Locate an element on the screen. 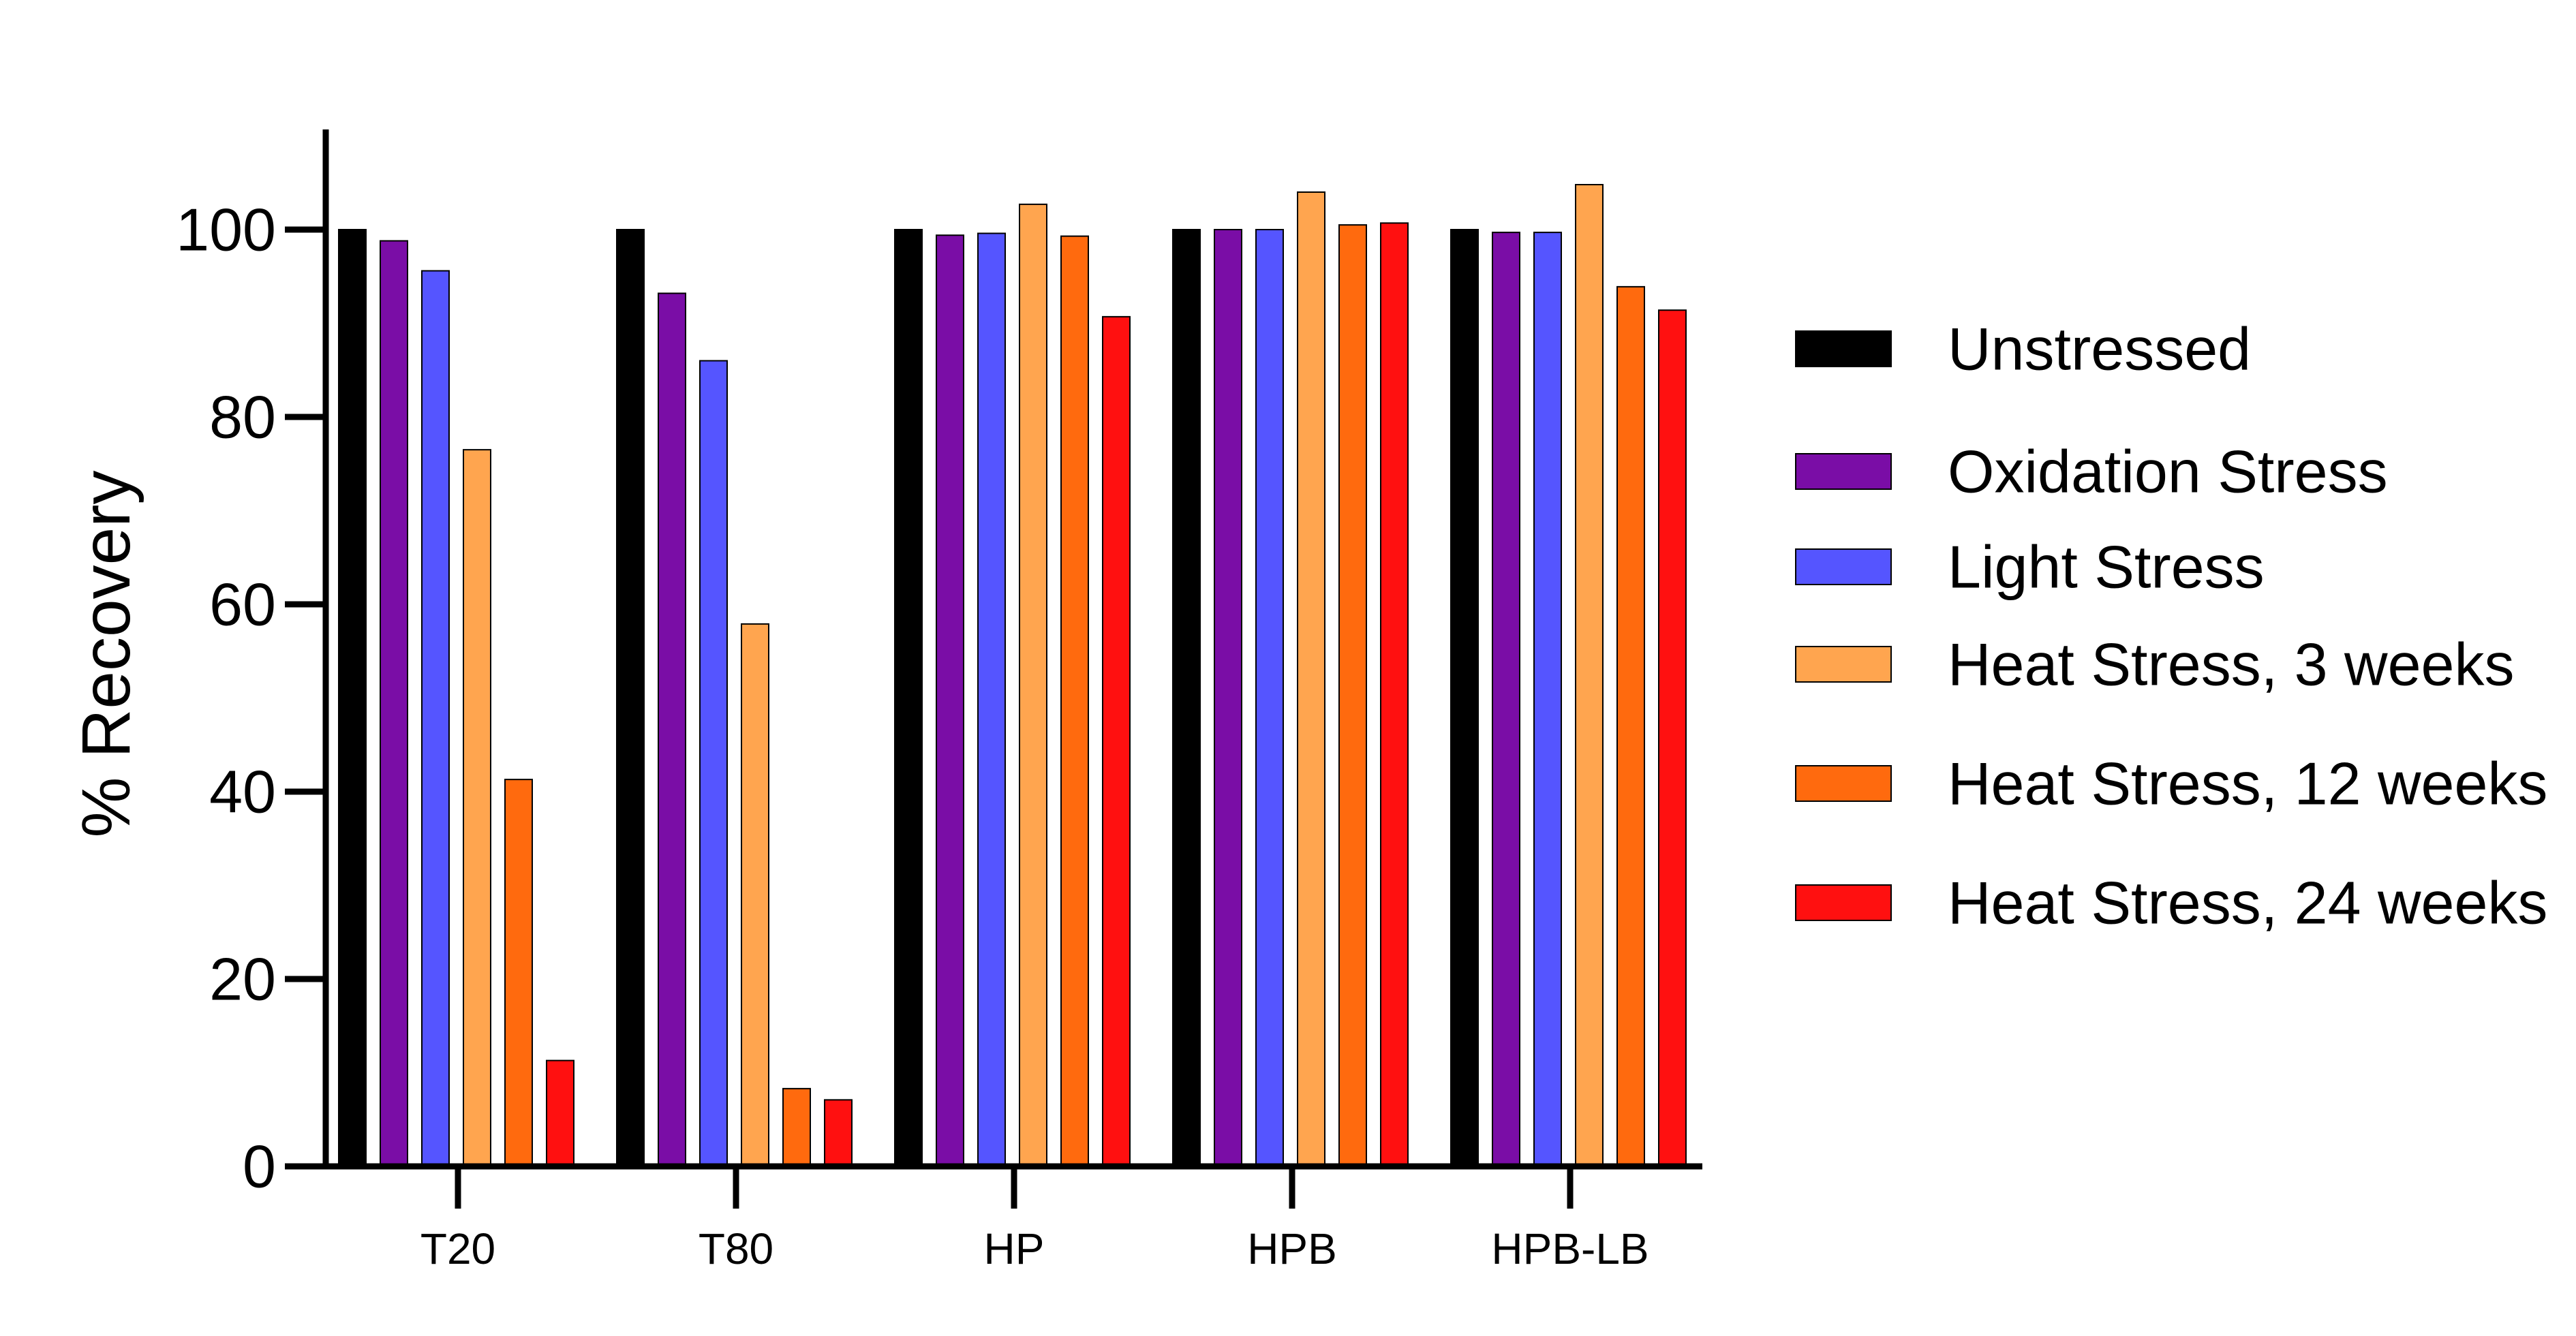 Image resolution: width=2576 pixels, height=1336 pixels. legend-label-2: Oxidation Stress is located at coordinates (2168, 472).